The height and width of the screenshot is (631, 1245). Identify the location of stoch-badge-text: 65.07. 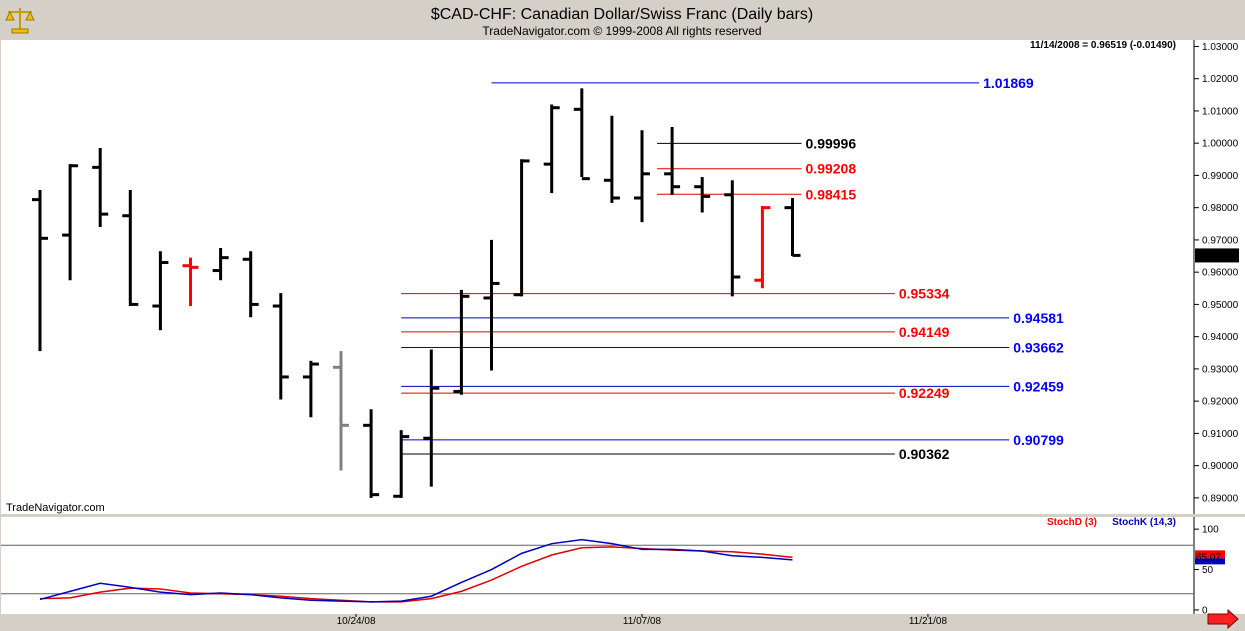
(1208, 557).